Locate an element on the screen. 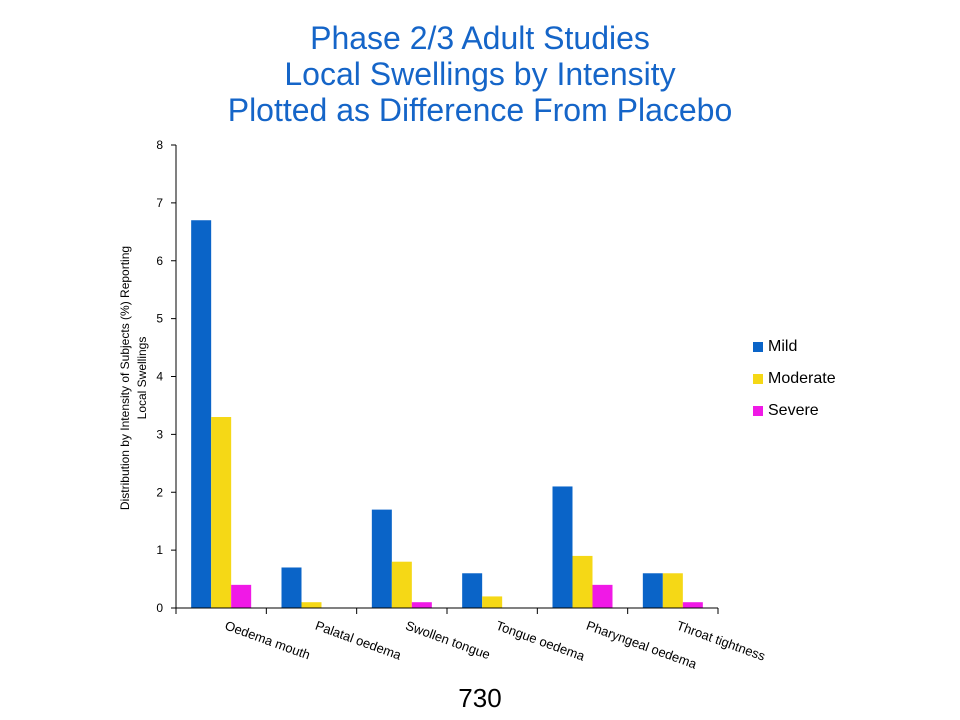  chart-title-line-2: Local Swellings by Intensity is located at coordinates (480, 74).